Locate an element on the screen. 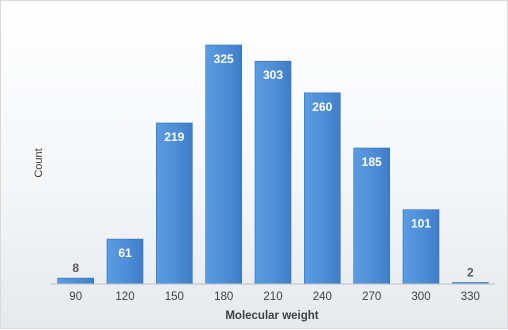 The image size is (508, 330). x-tick-240: 240 is located at coordinates (322, 297).